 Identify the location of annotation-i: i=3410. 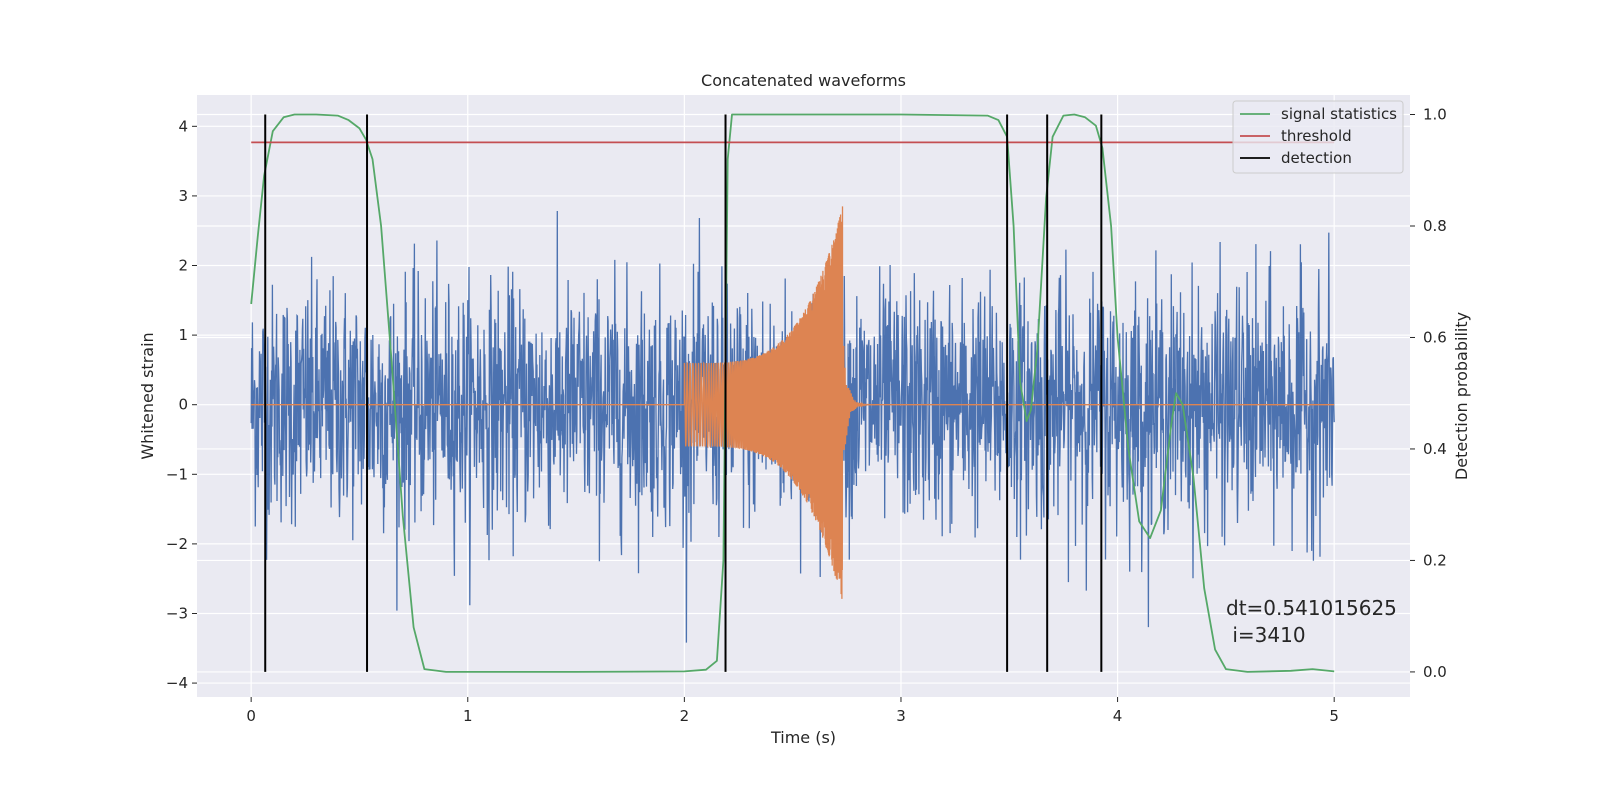
(1266, 635).